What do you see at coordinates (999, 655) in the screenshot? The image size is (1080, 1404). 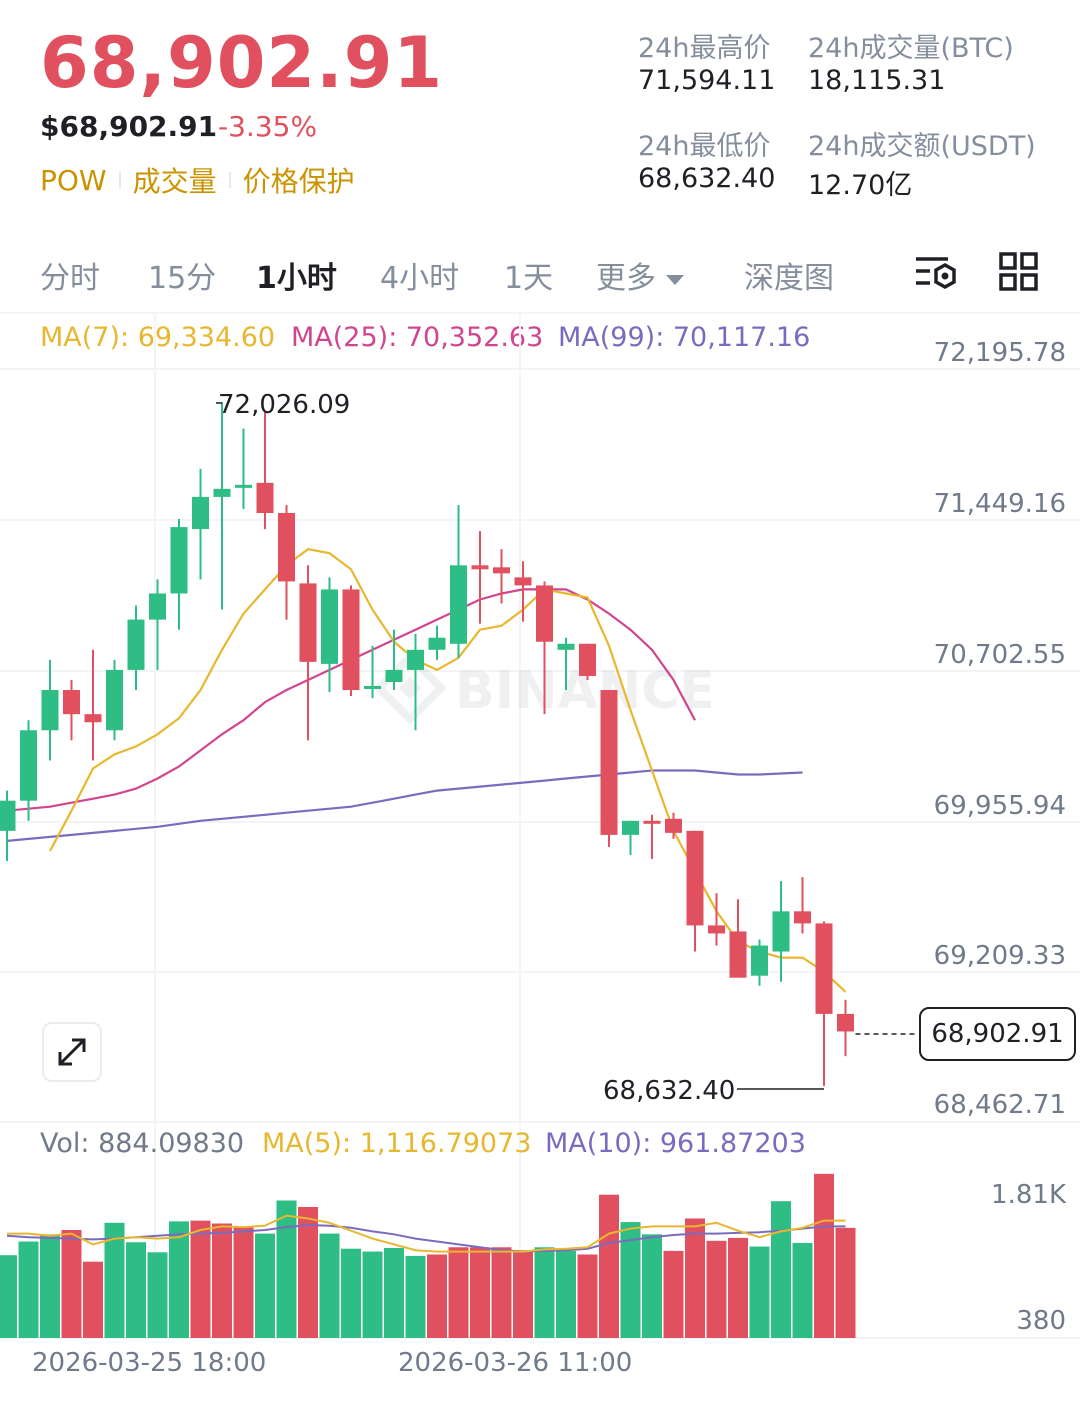 I see `y-tick-label: 70,702.55` at bounding box center [999, 655].